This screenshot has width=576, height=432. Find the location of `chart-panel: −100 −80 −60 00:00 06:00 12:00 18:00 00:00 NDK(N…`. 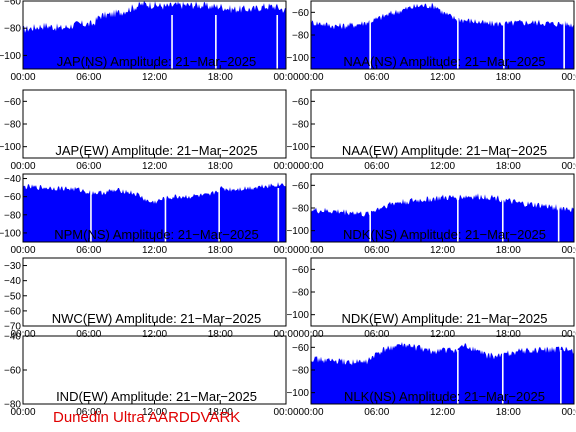

chart-panel: −100 −80 −60 00:00 06:00 12:00 18:00 00:00 NDK(N… is located at coordinates (431, 214).